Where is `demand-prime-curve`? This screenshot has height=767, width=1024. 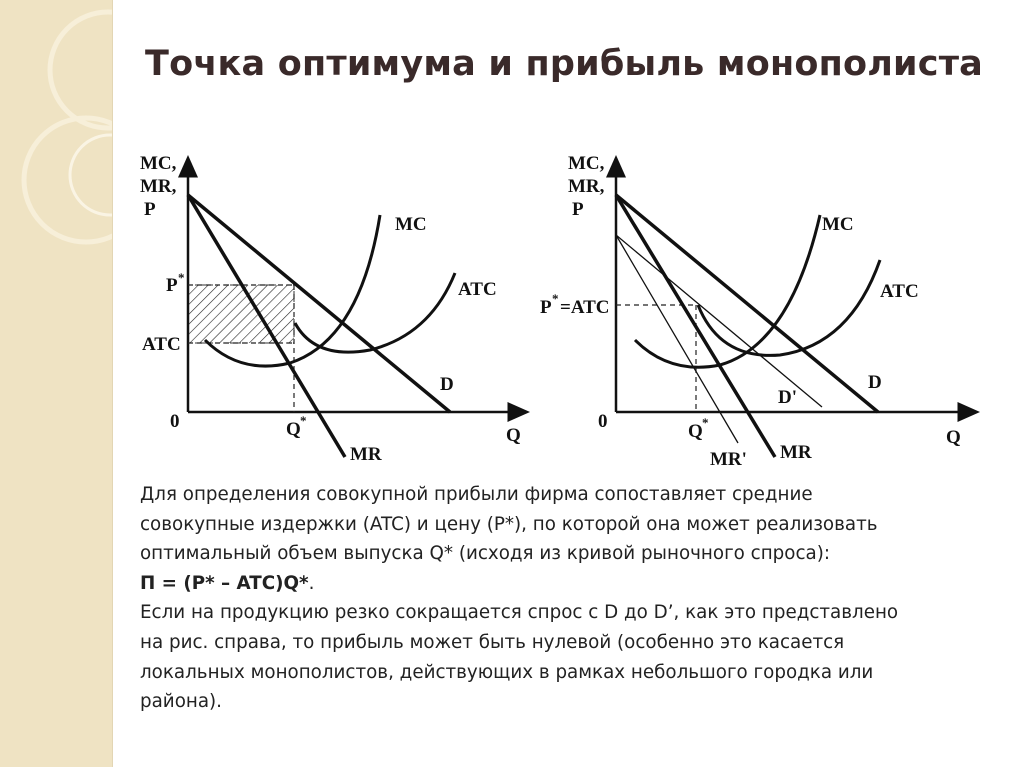 demand-prime-curve is located at coordinates (719, 321).